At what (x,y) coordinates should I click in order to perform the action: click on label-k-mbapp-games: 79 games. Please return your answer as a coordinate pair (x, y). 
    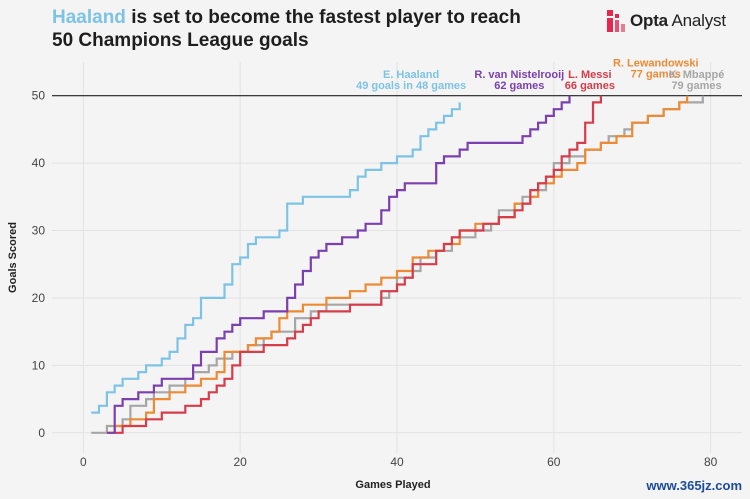
    Looking at the image, I should click on (696, 86).